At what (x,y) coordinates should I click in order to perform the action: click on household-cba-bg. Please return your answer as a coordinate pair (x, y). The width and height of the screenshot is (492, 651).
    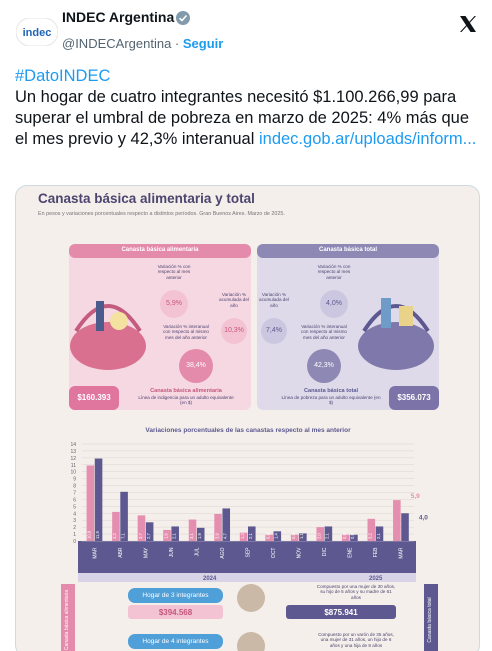
    Looking at the image, I should click on (175, 612).